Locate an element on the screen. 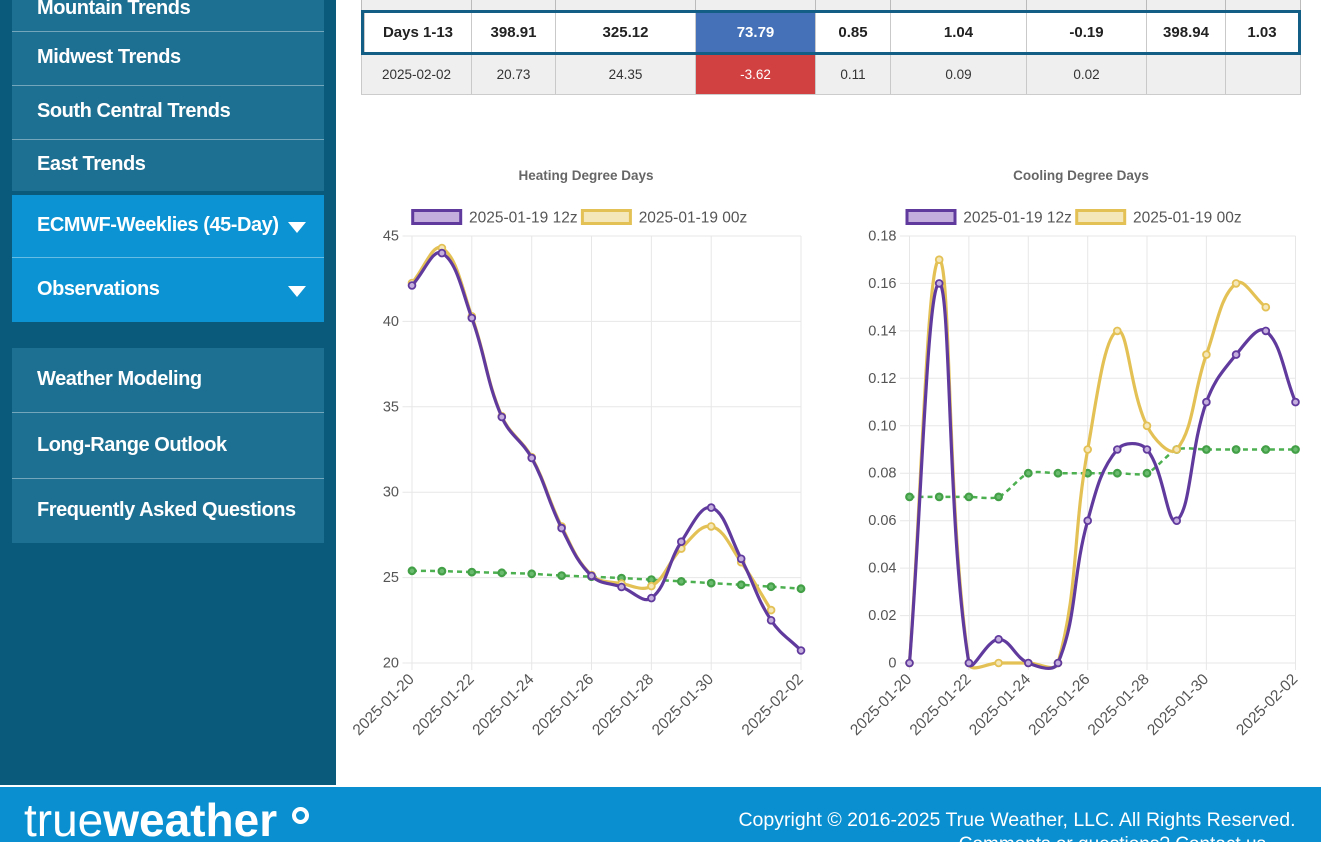 This screenshot has height=856, width=1321. svg-text: 0.10 is located at coordinates (882, 426).